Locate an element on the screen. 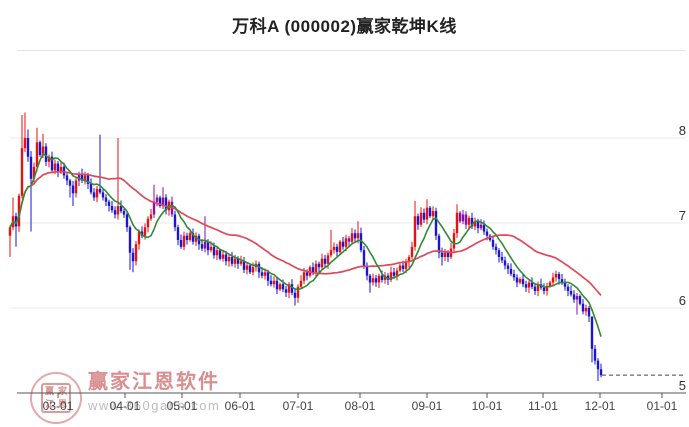  y-tick-label: 6 is located at coordinates (682, 300).